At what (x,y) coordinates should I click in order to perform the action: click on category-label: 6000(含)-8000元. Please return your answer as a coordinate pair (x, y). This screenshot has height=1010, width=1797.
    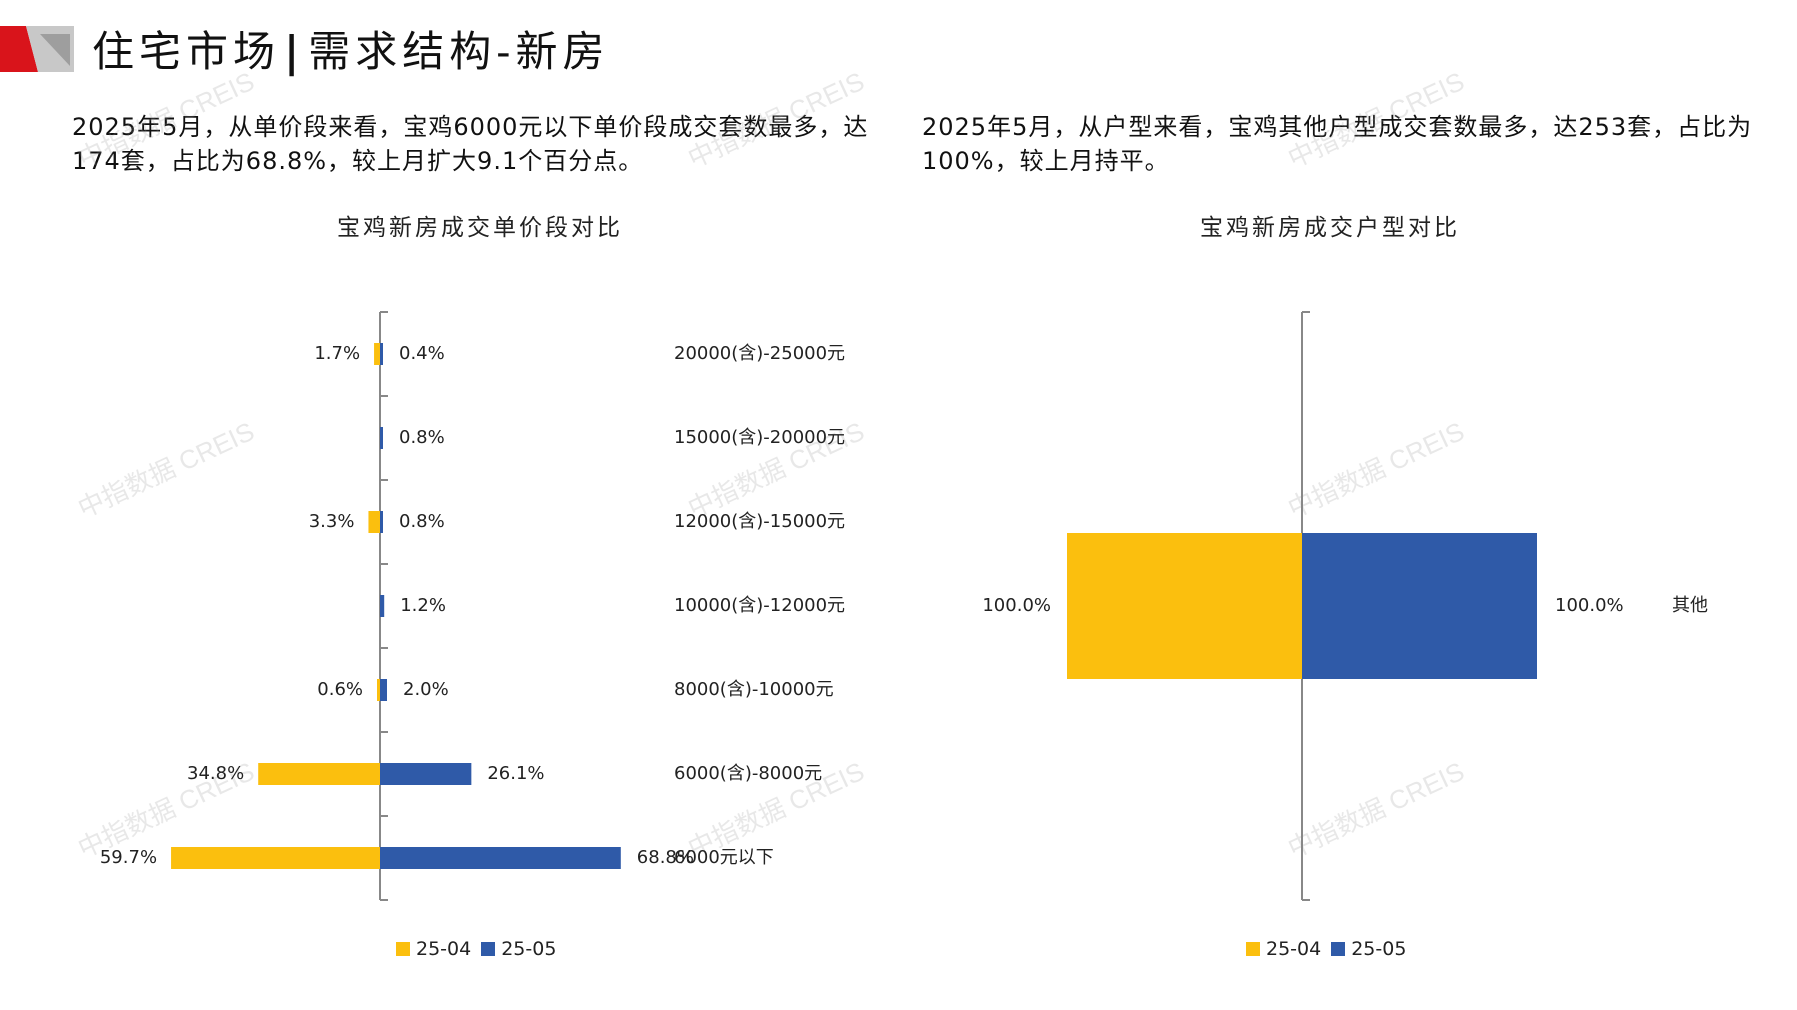
    Looking at the image, I should click on (748, 773).